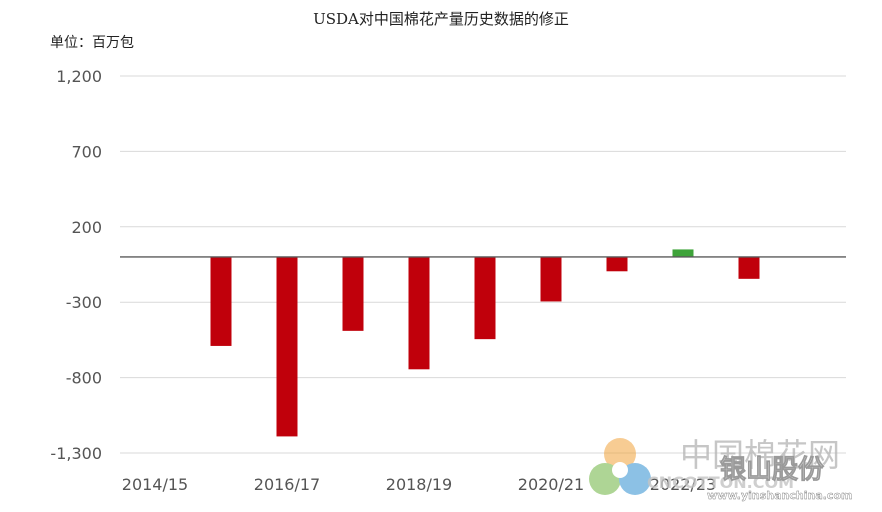 Image resolution: width=882 pixels, height=512 pixels. I want to click on x-axis-ticks: 2014/15 2016/17 2018/19 2020/21 2022/23, so click(419, 484).